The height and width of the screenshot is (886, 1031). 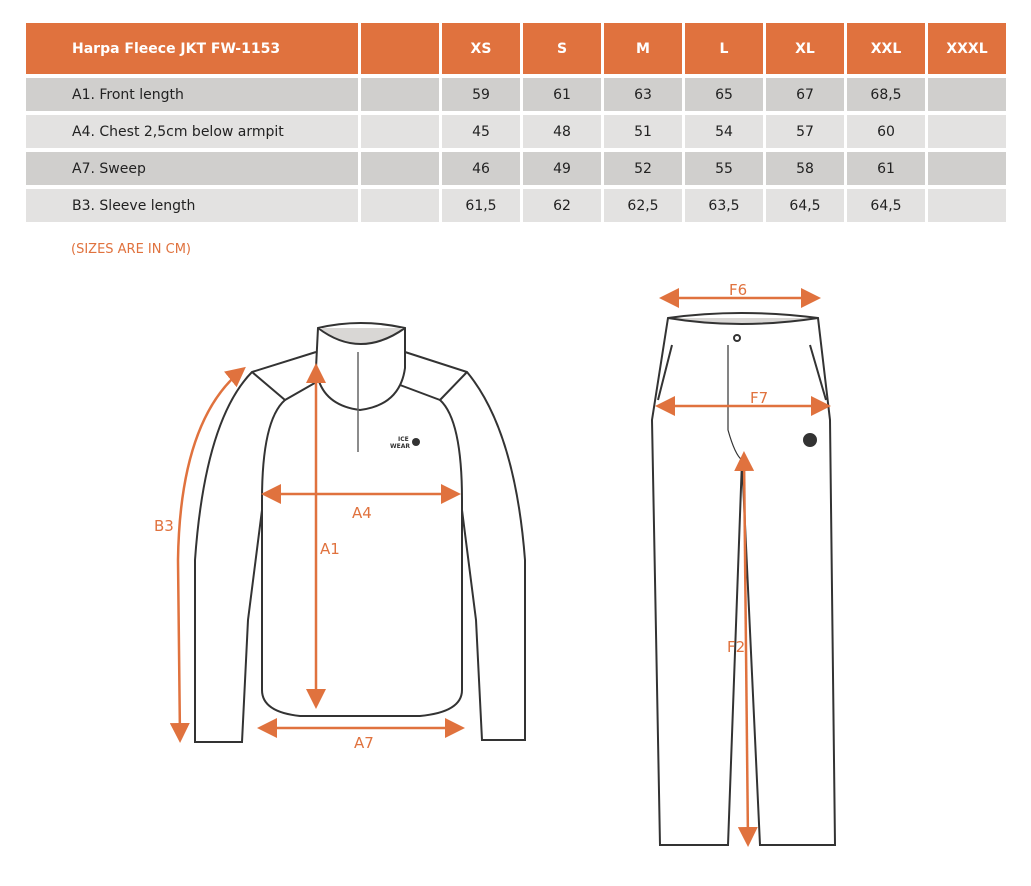 What do you see at coordinates (759, 398) in the screenshot?
I see `label-f7: F7` at bounding box center [759, 398].